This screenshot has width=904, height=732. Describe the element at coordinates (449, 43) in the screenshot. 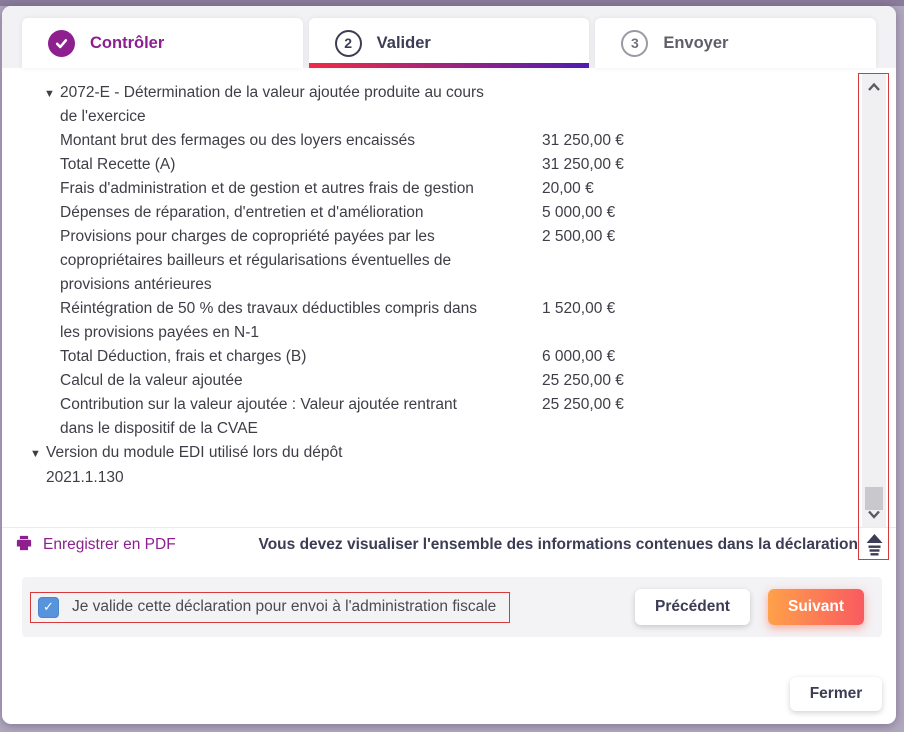

I see `step-valider: 2 Valider` at that location.